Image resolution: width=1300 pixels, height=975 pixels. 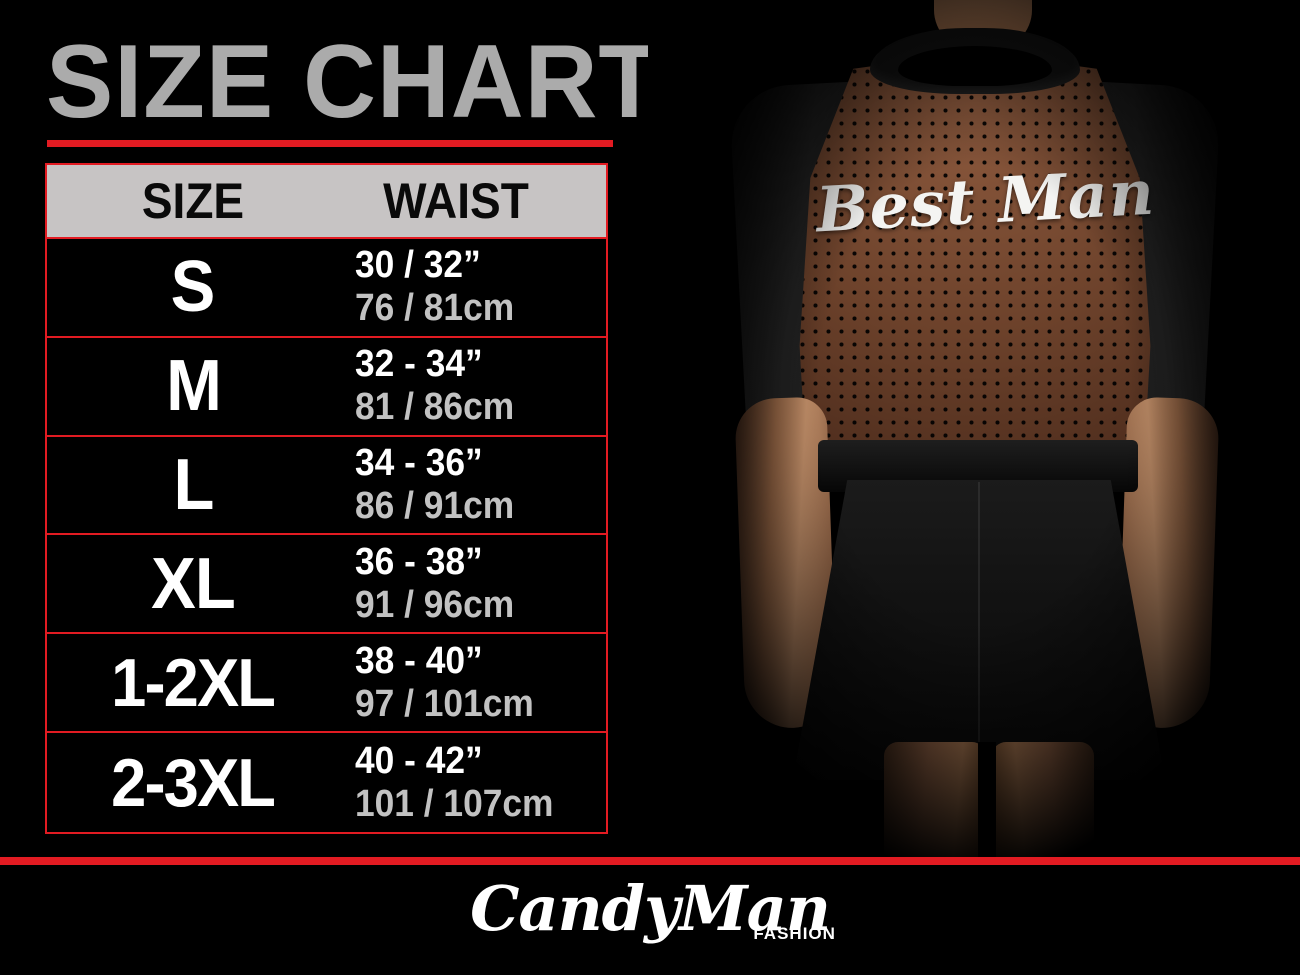 I want to click on cell-size: M, so click(x=193, y=386).